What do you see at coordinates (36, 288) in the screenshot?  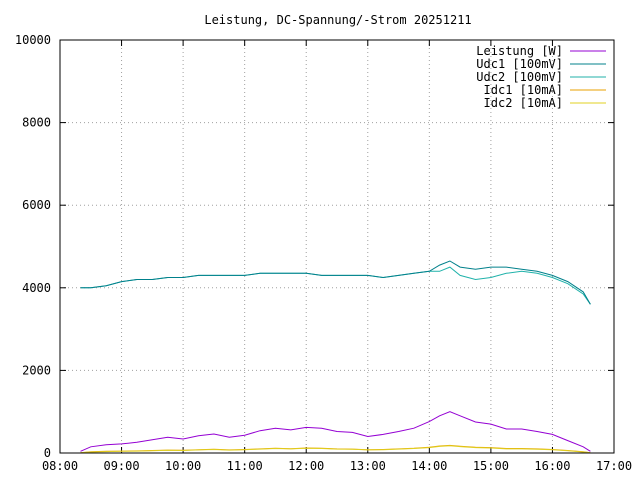 I see `y-tick-label: 4000` at bounding box center [36, 288].